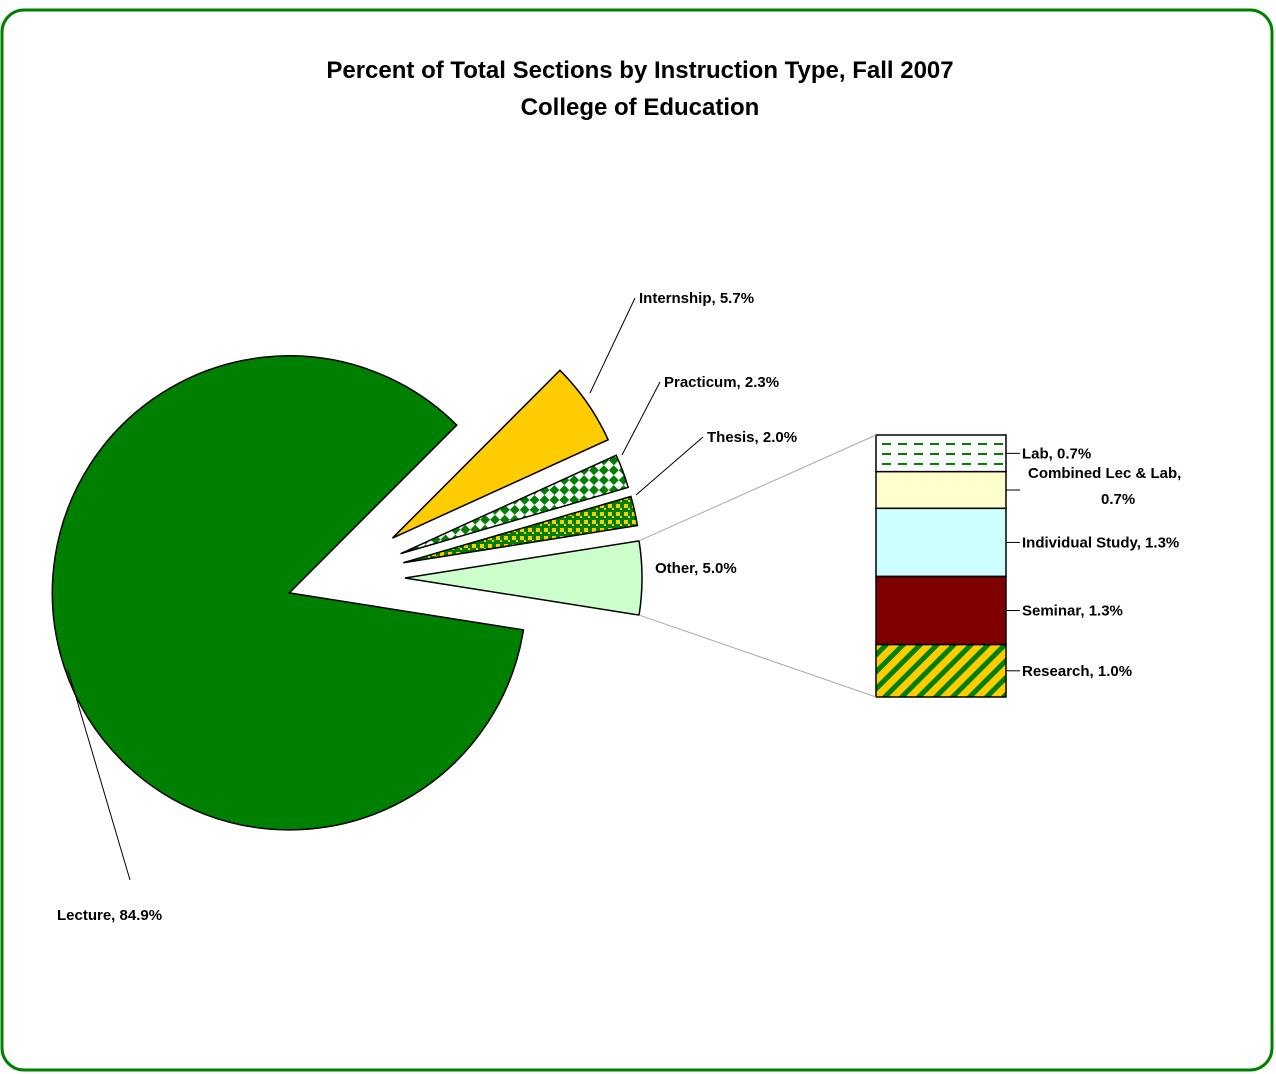  Describe the element at coordinates (721, 382) in the screenshot. I see `data-label: Practicum, 2.3%` at that location.